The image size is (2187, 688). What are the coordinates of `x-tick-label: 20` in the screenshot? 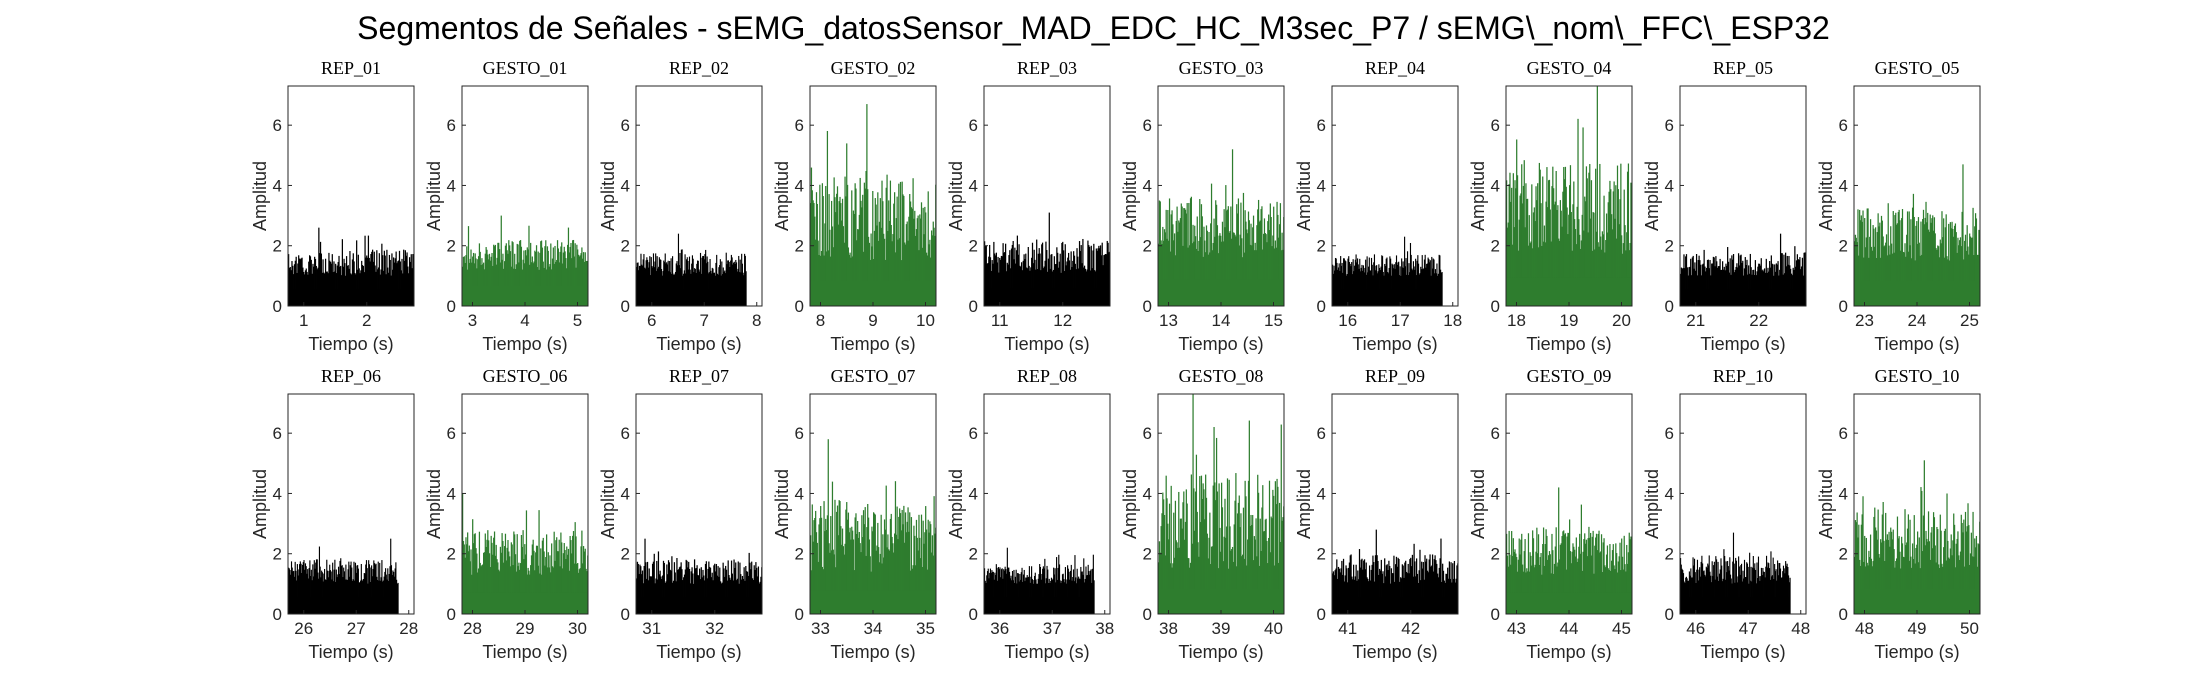 It's located at (1621, 320).